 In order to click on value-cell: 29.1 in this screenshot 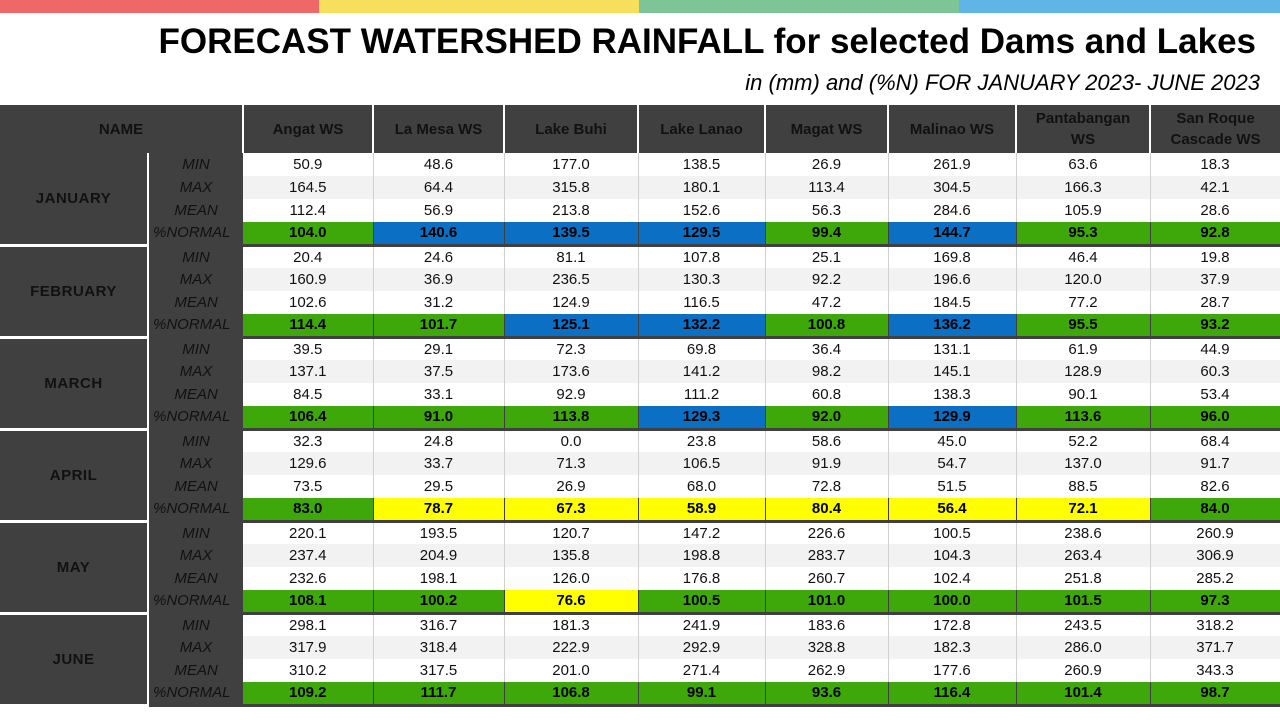, I will do `click(439, 348)`.